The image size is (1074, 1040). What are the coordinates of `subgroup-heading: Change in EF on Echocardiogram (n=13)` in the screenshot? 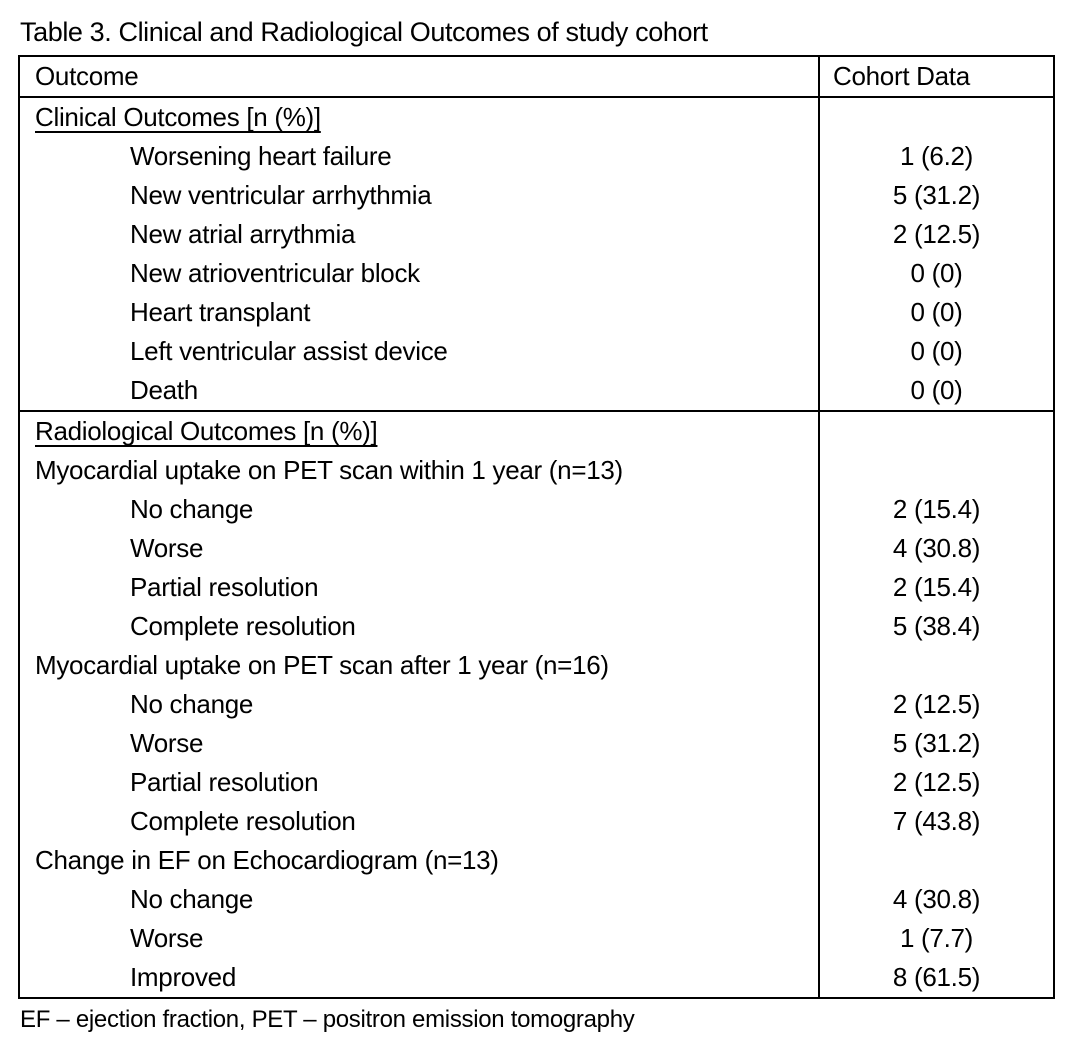 It's located at (267, 860).